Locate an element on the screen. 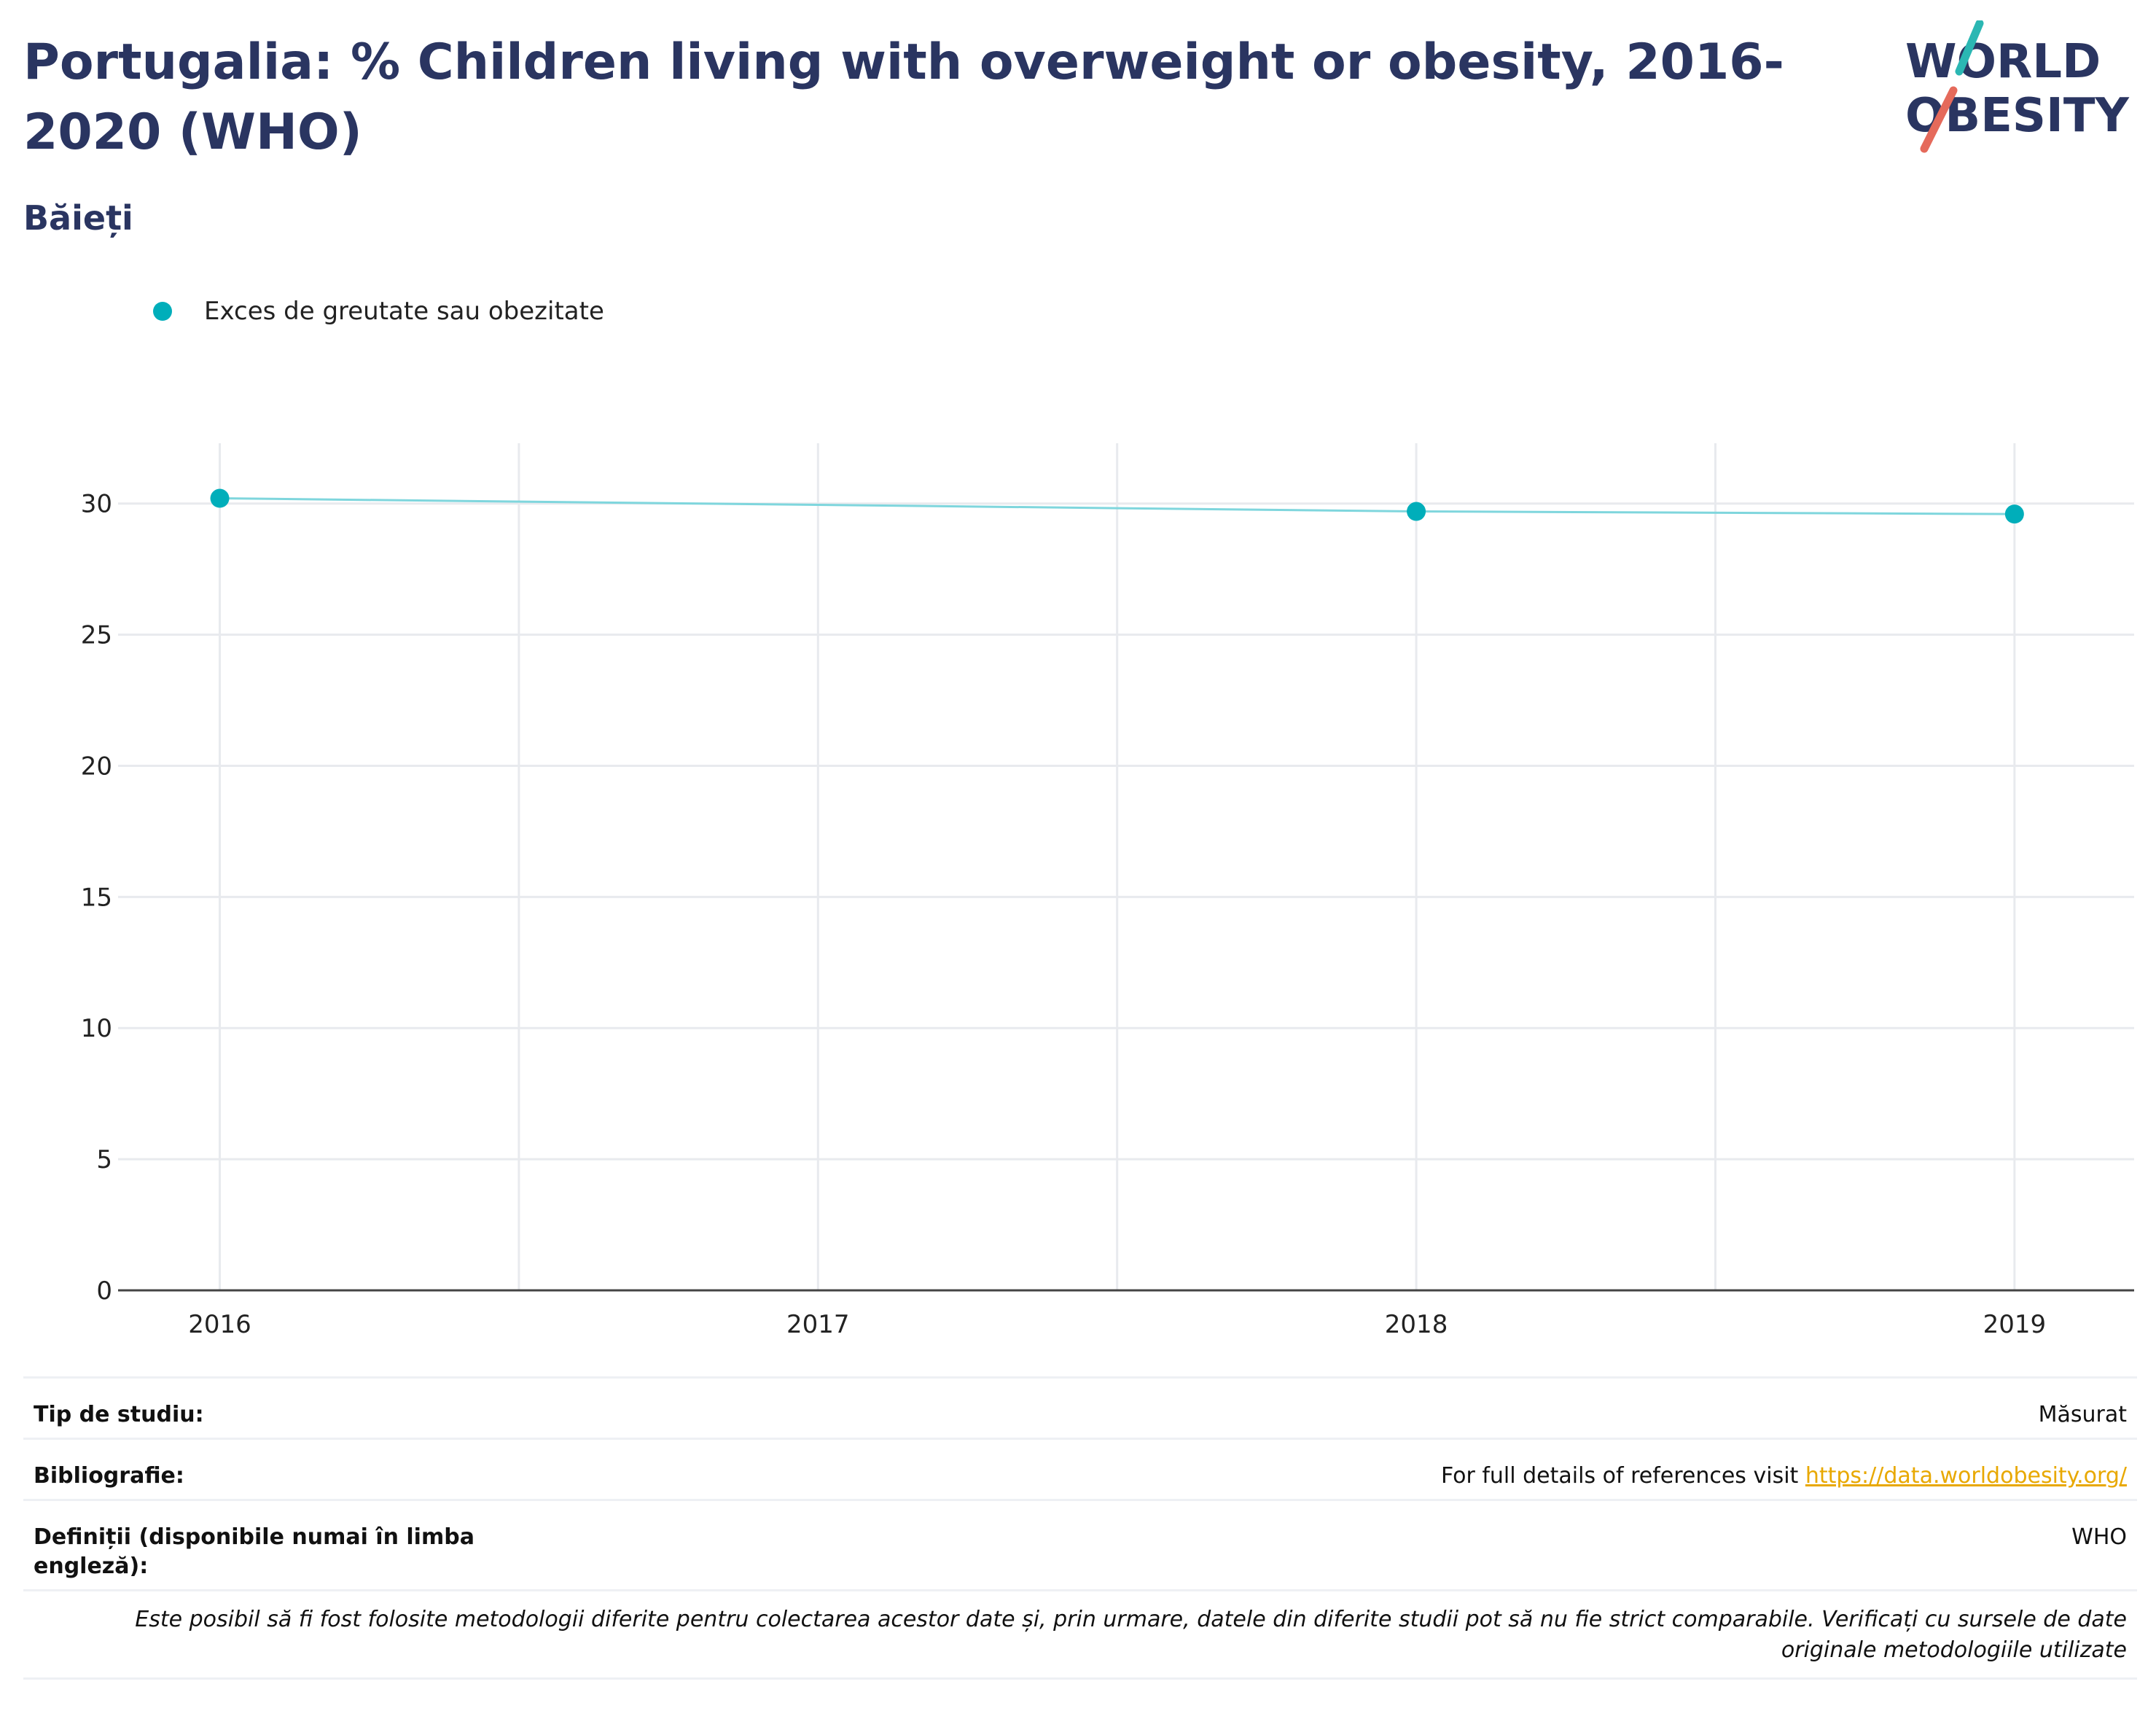  y-axis-tick-labels: 0 5 10 15 20 25 30 is located at coordinates (97, 898).